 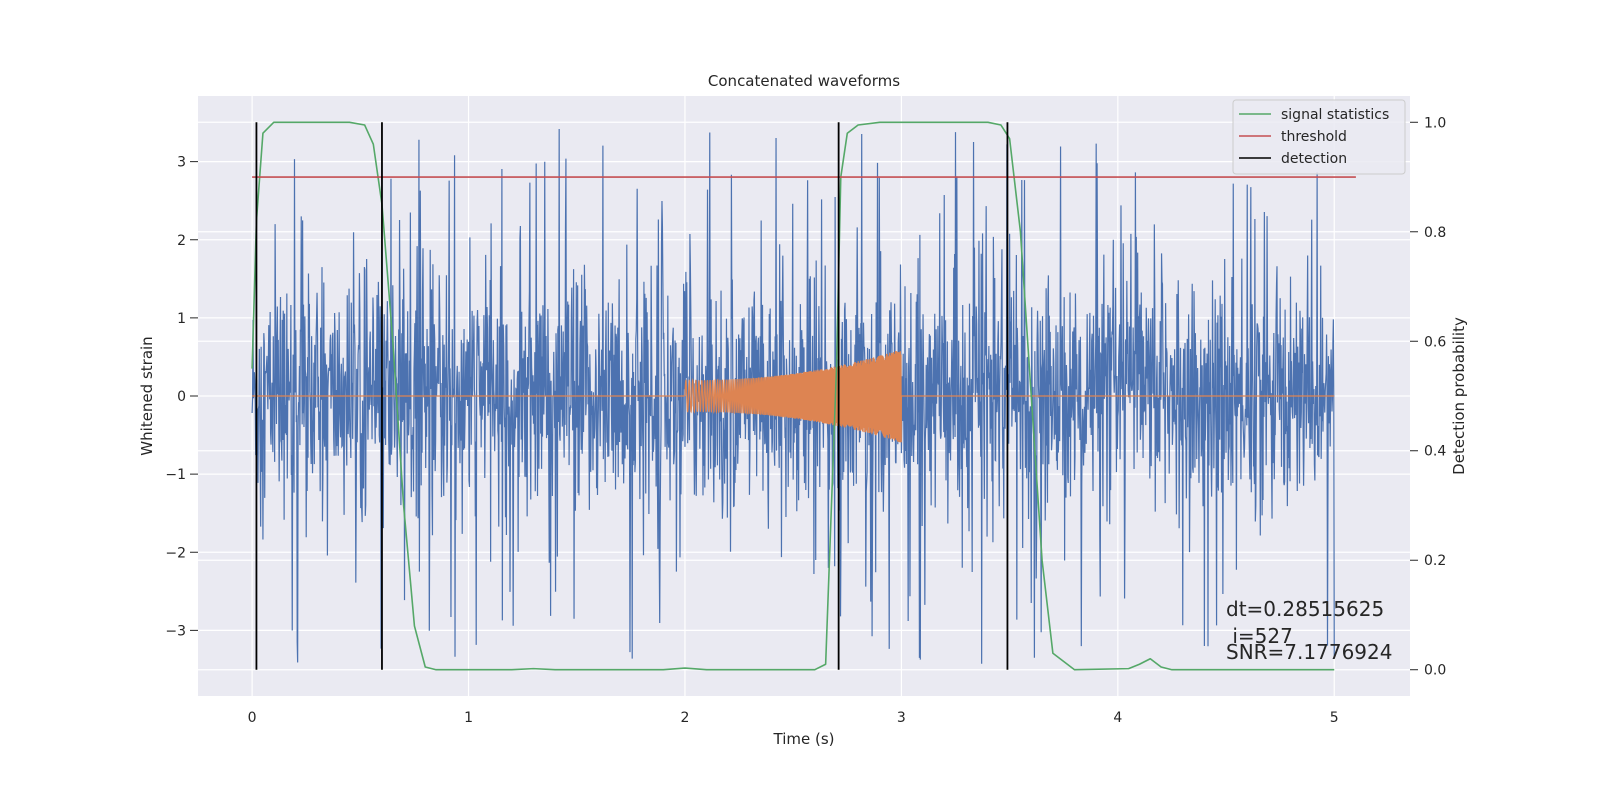 I want to click on x-tick-label: 1, so click(x=468, y=718).